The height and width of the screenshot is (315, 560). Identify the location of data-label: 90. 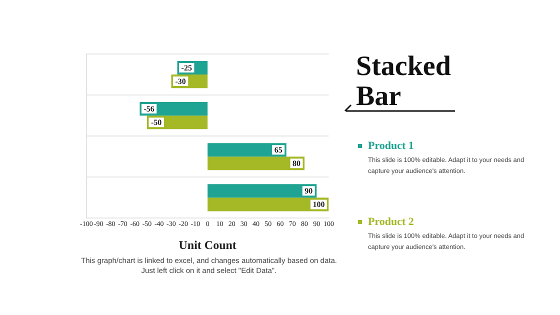
(308, 191).